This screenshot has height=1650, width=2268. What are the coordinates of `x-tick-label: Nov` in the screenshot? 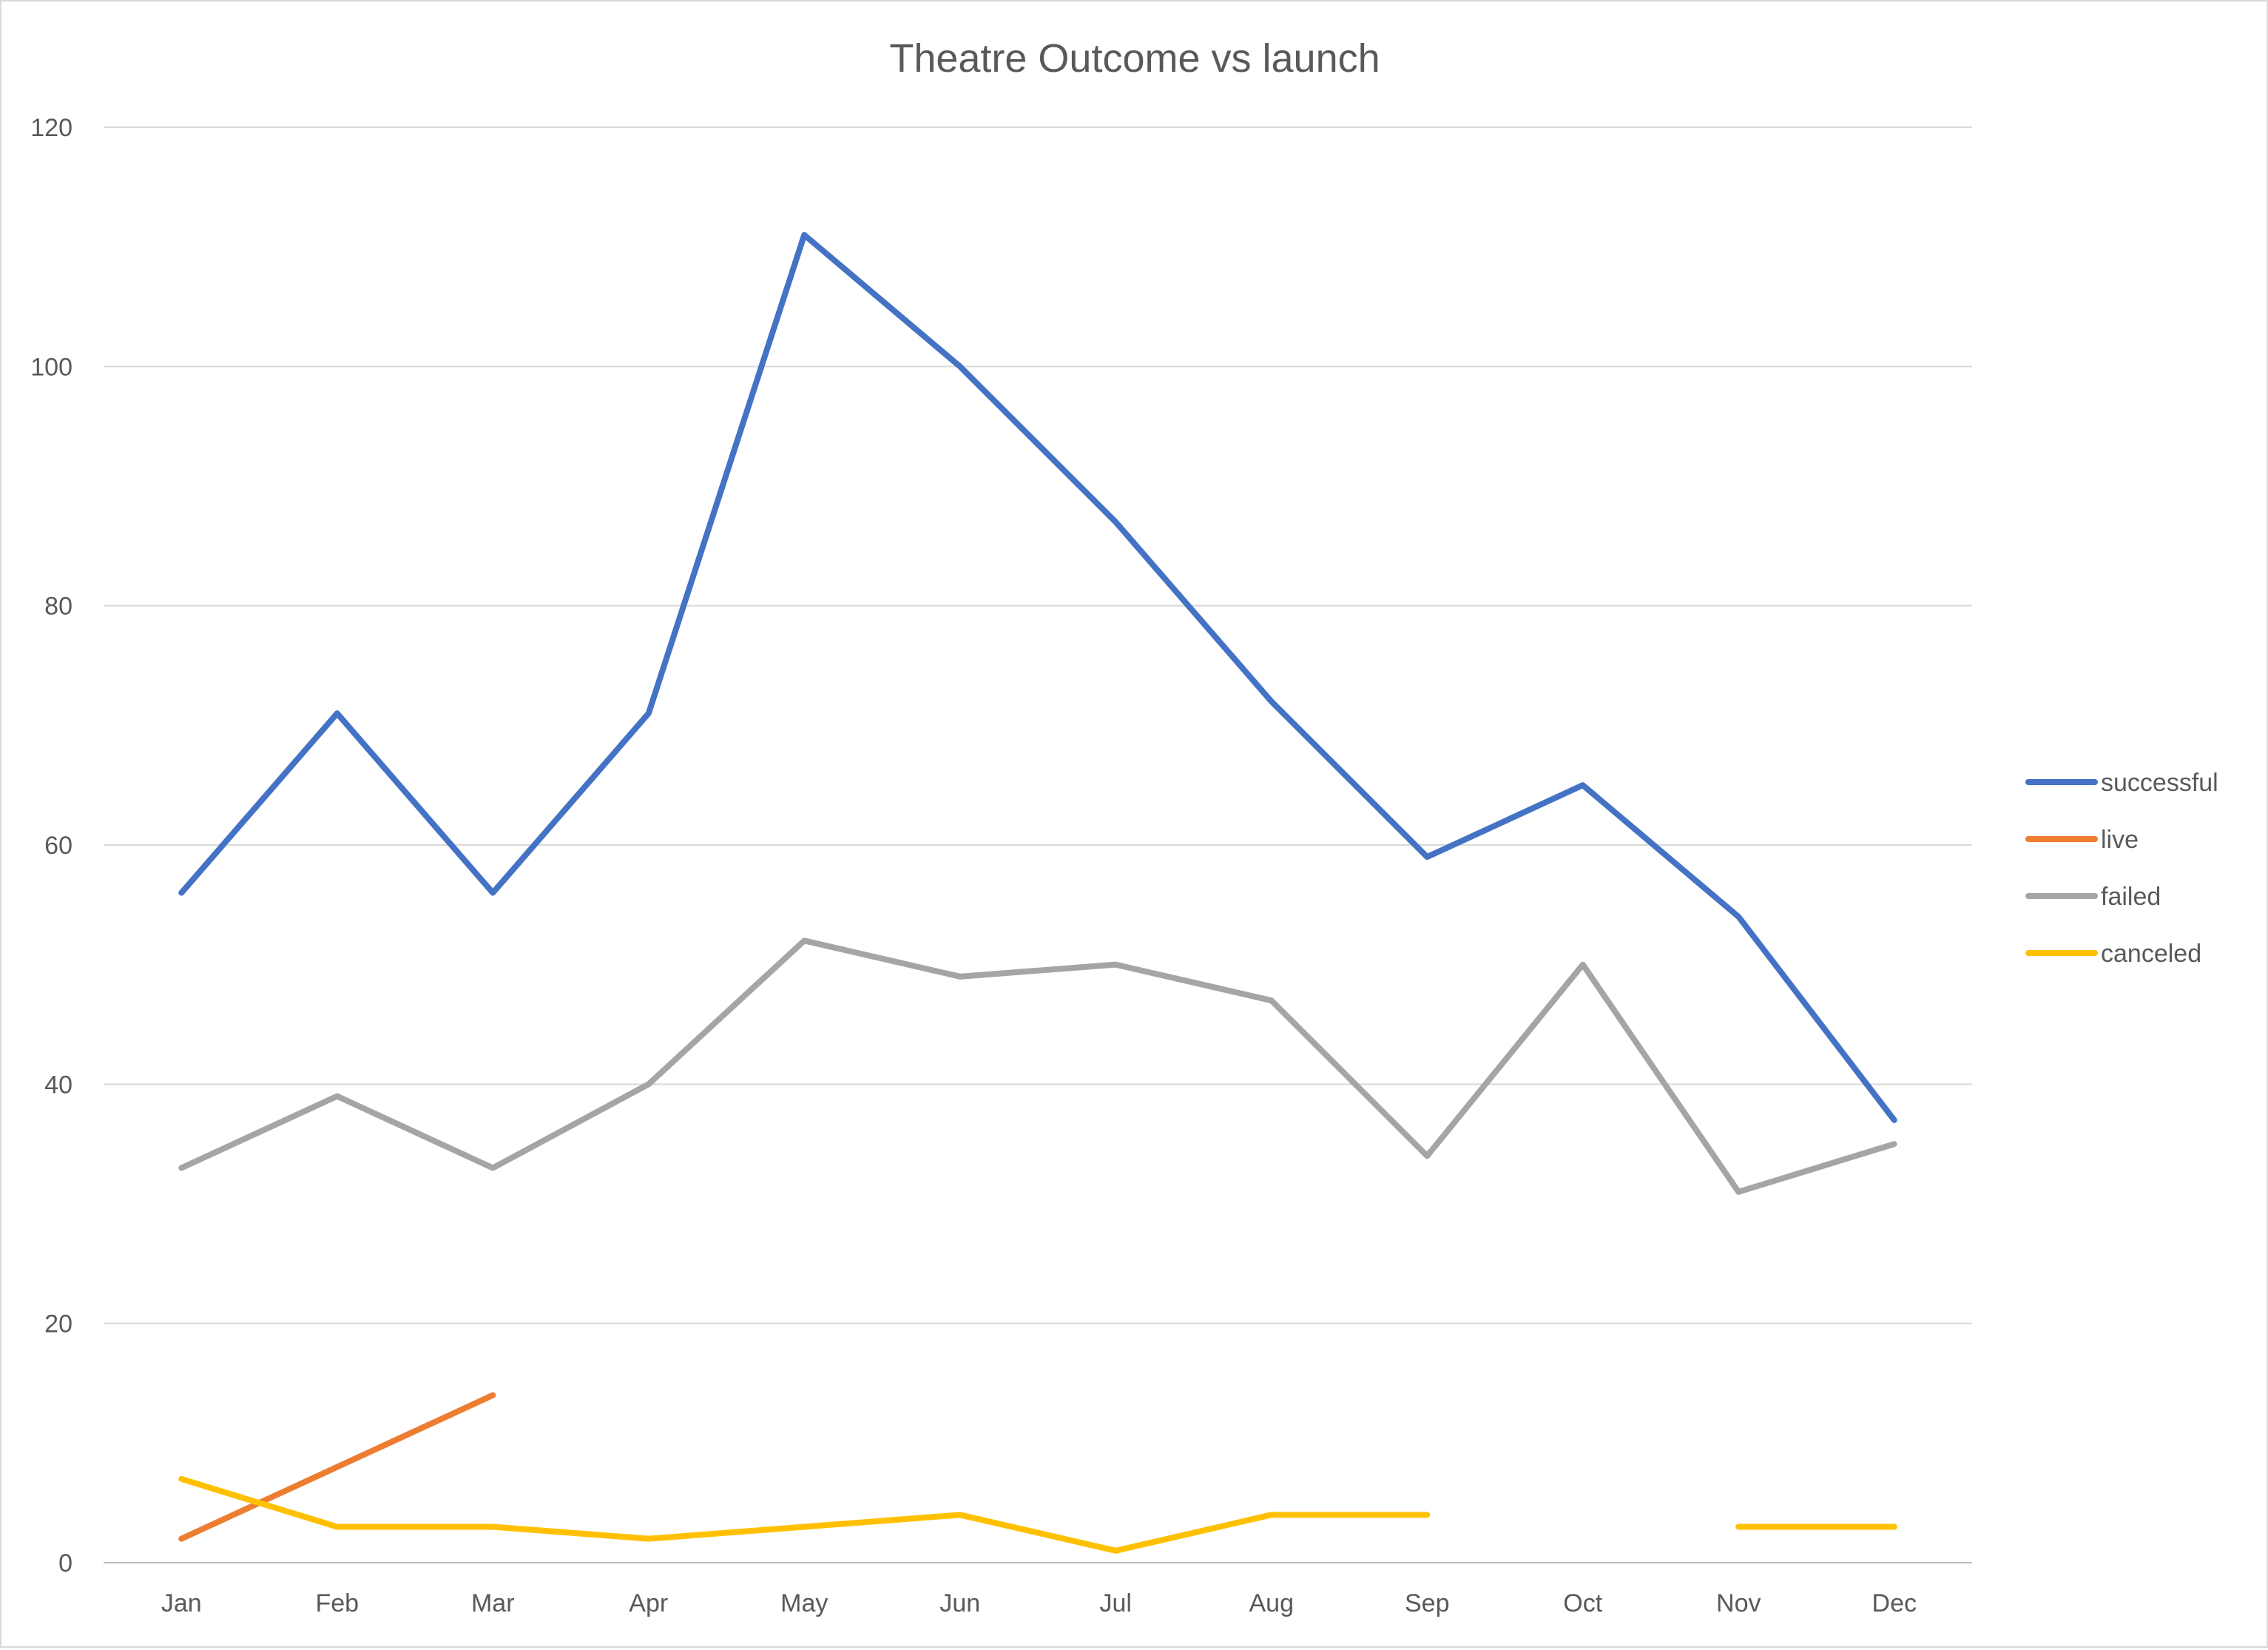 It's located at (1738, 1603).